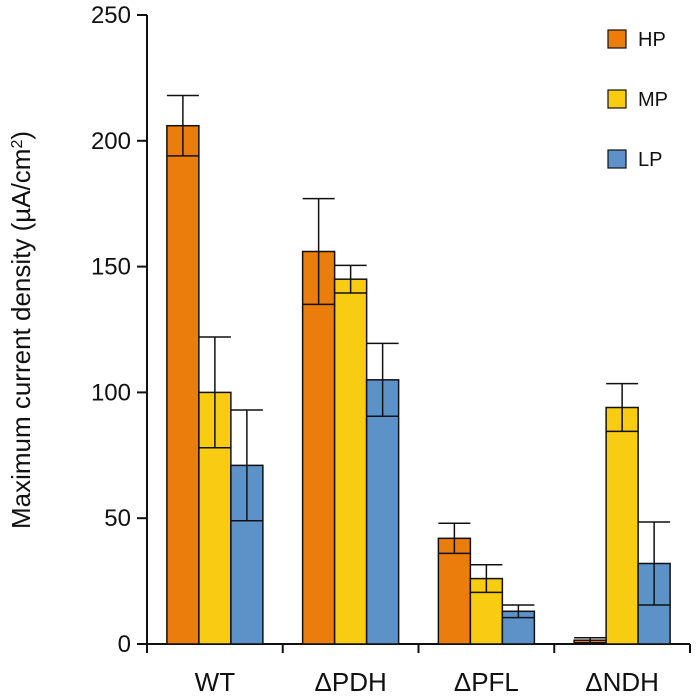 Image resolution: width=697 pixels, height=698 pixels. I want to click on legend-label-hp: HP, so click(652, 40).